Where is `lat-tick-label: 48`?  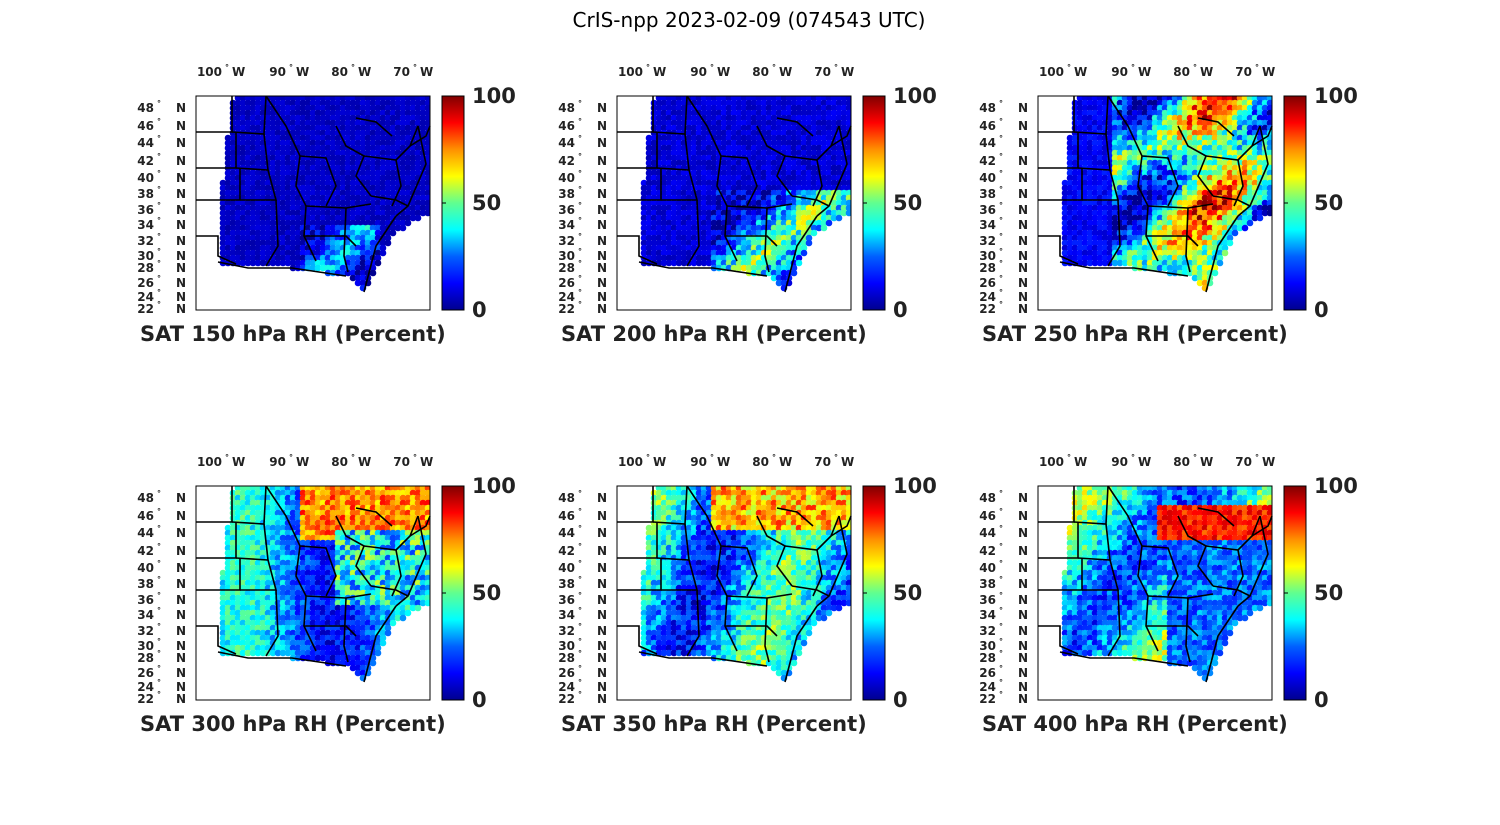
lat-tick-label: 48 is located at coordinates (566, 498).